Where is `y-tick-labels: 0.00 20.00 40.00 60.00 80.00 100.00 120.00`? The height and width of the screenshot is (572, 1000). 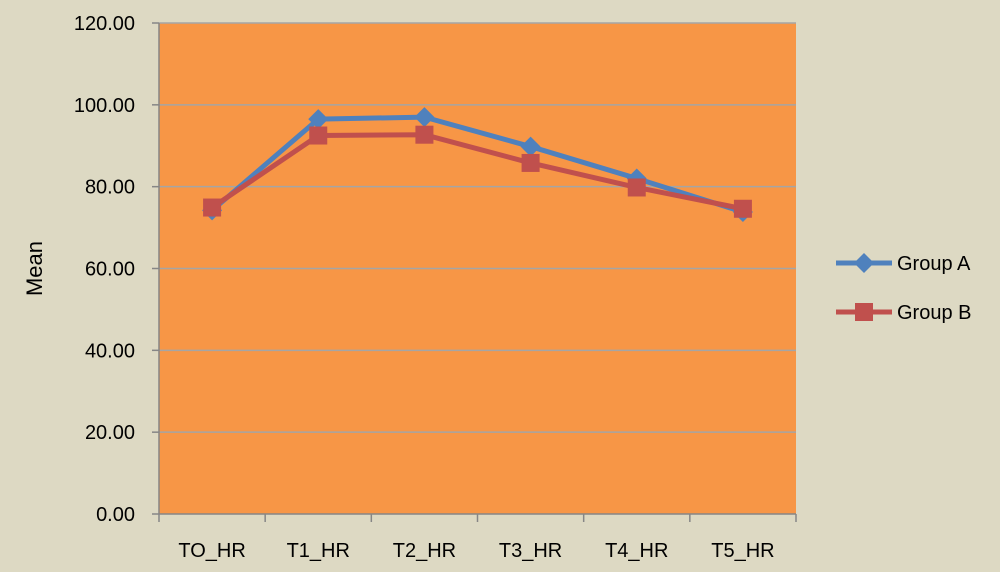
y-tick-labels: 0.00 20.00 40.00 60.00 80.00 100.00 120.00 is located at coordinates (104, 269).